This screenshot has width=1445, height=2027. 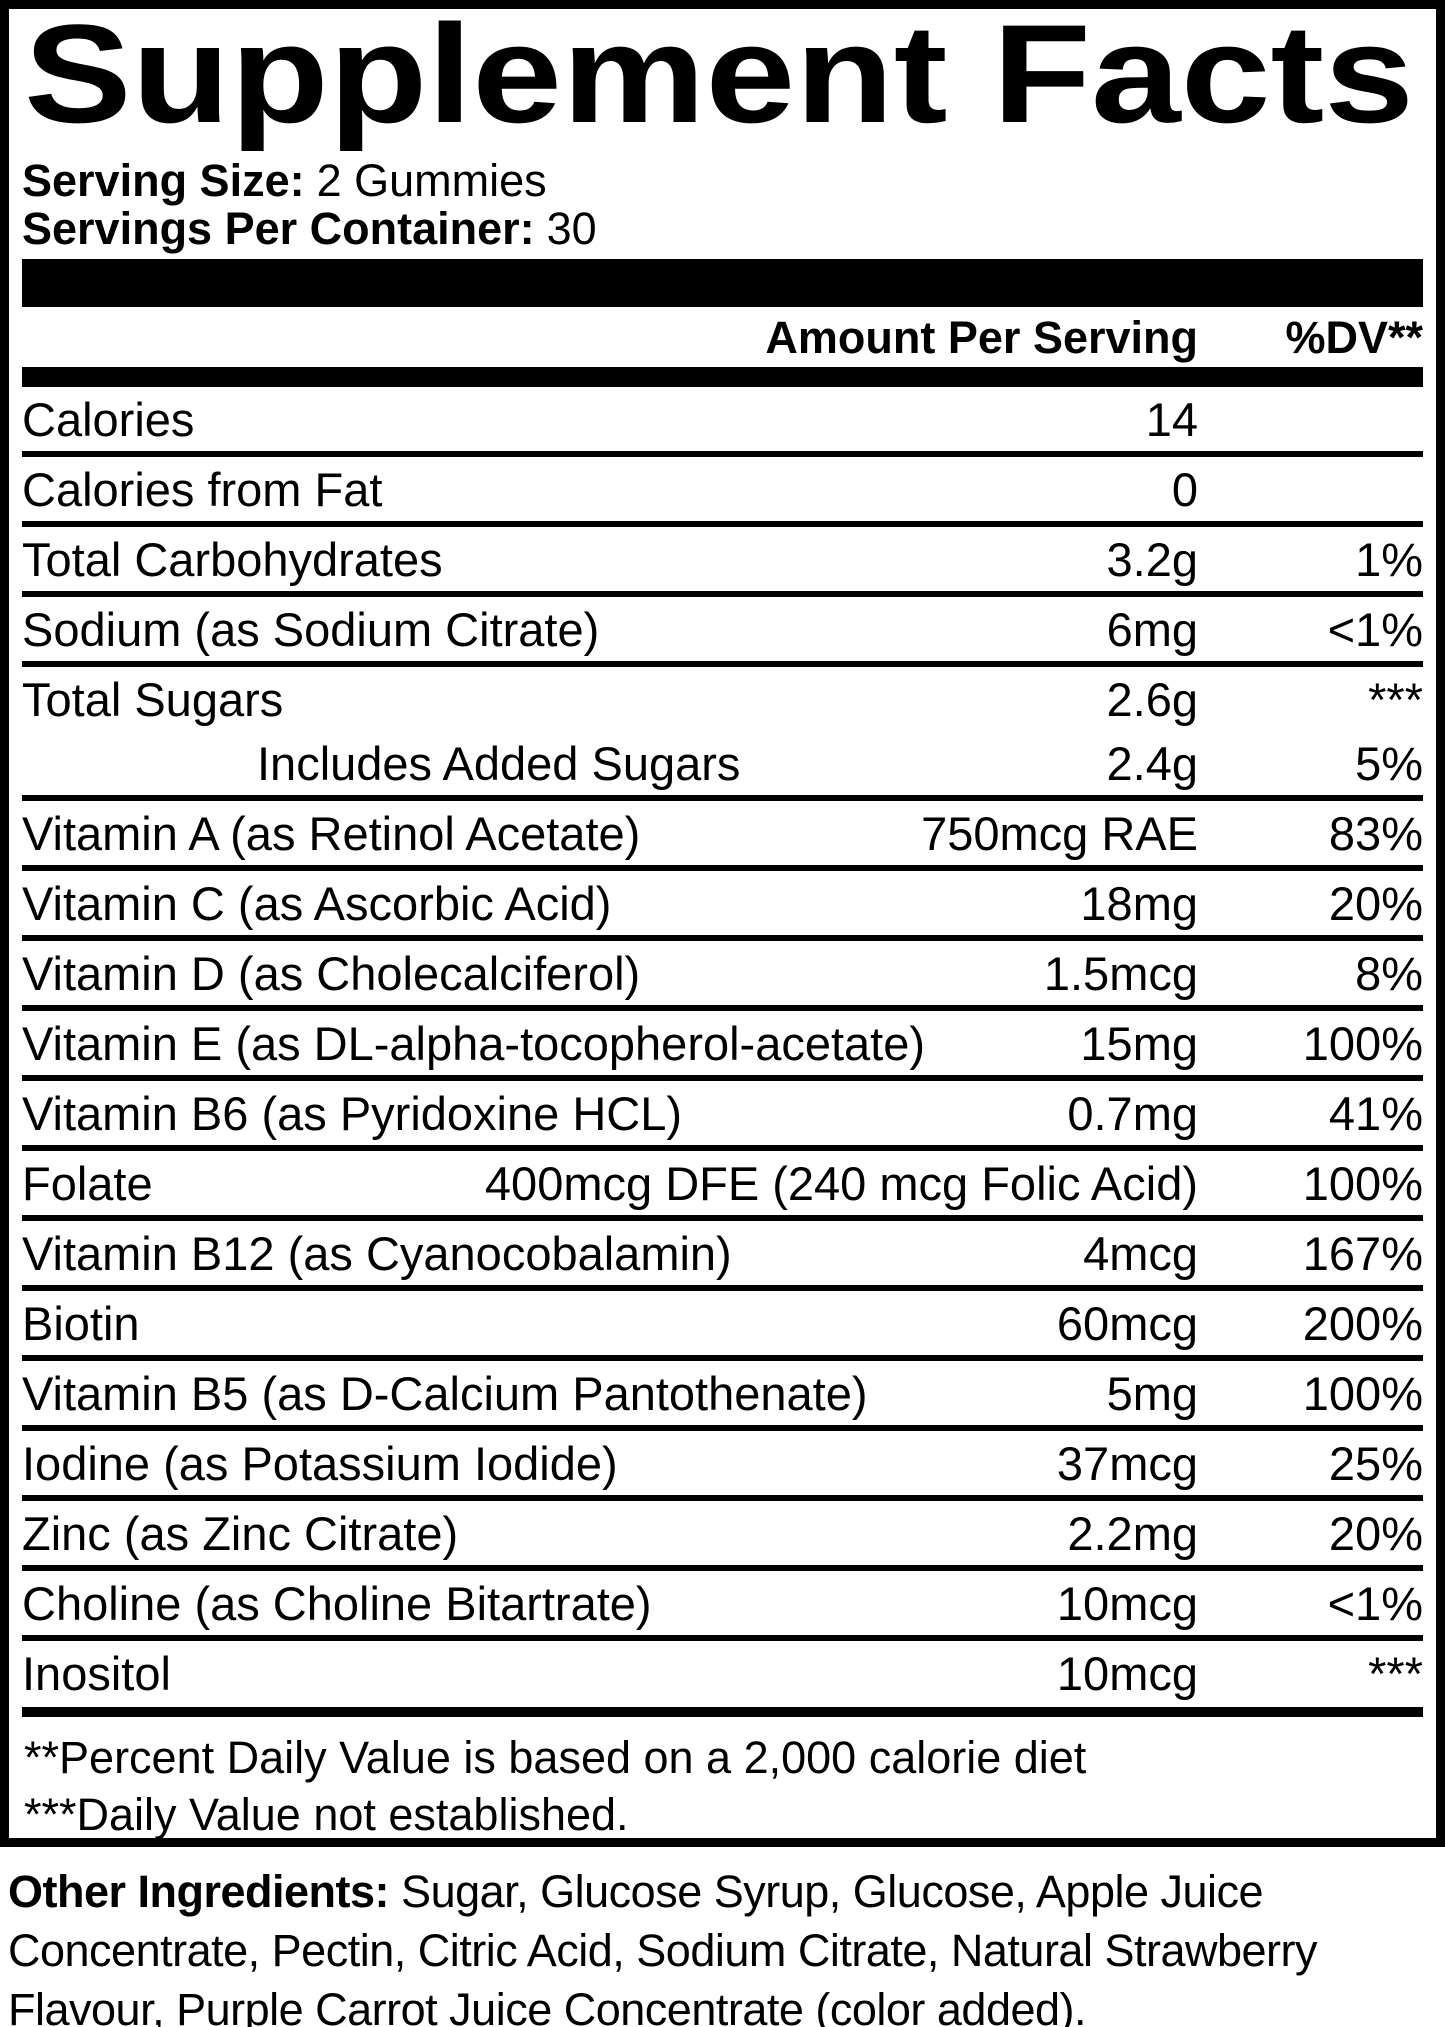 I want to click on nutrient-name: Folate, so click(x=87, y=1183).